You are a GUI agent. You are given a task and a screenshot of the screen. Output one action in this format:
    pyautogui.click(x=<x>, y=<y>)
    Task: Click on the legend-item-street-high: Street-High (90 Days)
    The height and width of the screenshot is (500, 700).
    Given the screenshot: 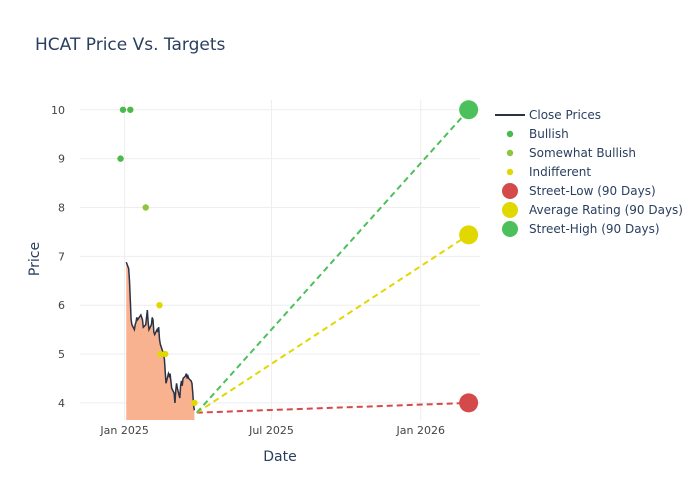 What is the action you would take?
    pyautogui.click(x=581, y=229)
    